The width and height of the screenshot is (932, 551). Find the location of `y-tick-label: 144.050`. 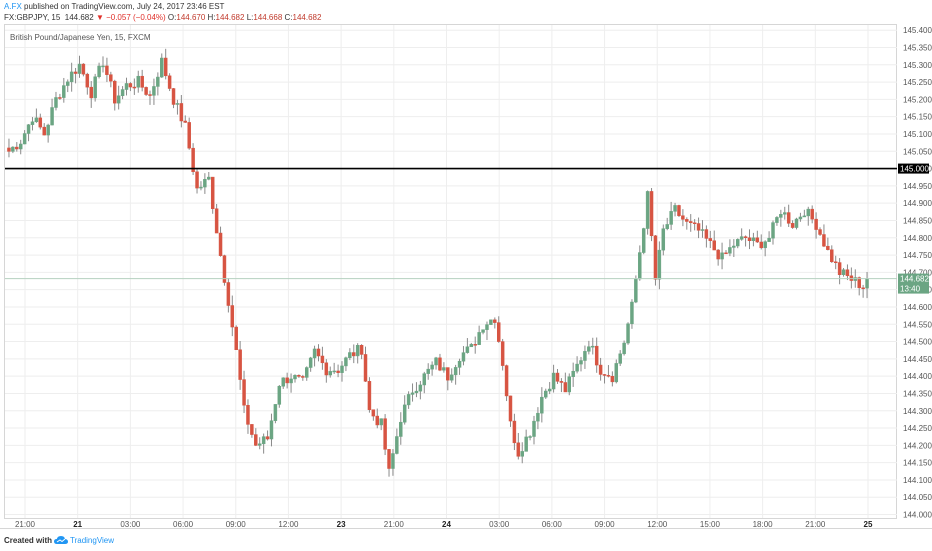

y-tick-label: 144.050 is located at coordinates (917, 497).